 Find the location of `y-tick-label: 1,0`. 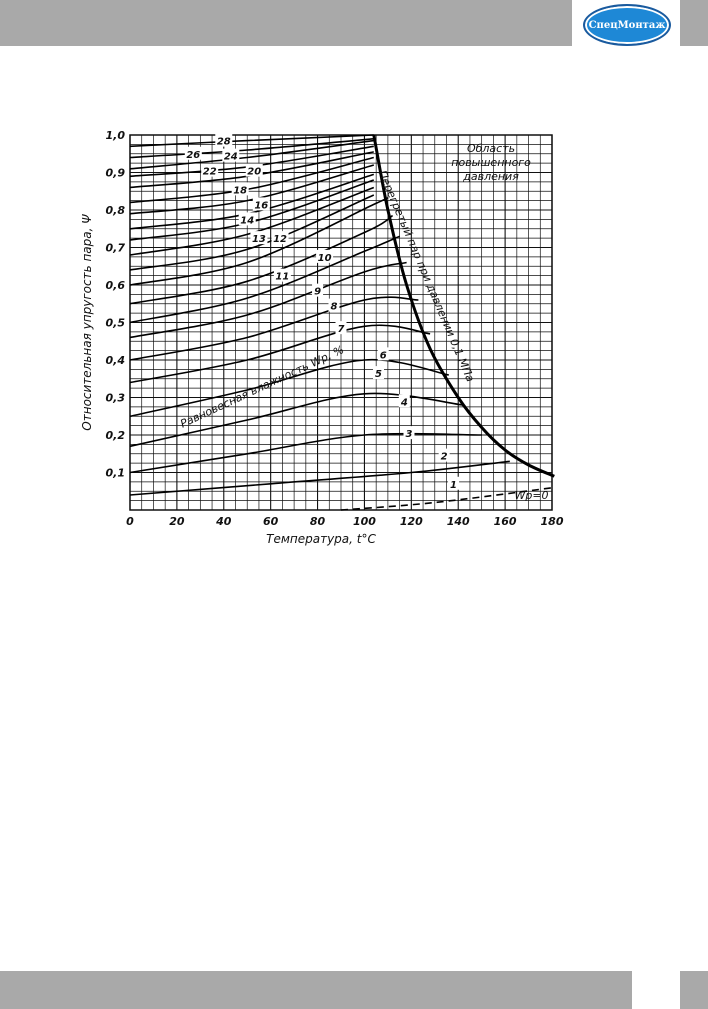

y-tick-label: 1,0 is located at coordinates (116, 135).